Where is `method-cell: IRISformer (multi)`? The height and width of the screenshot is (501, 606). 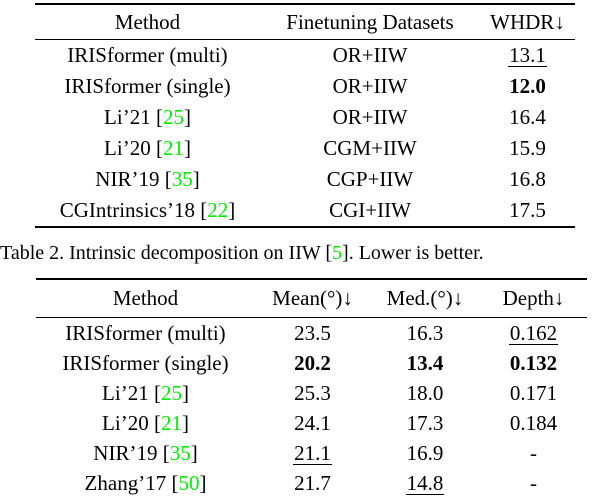 method-cell: IRISformer (multi) is located at coordinates (147, 56).